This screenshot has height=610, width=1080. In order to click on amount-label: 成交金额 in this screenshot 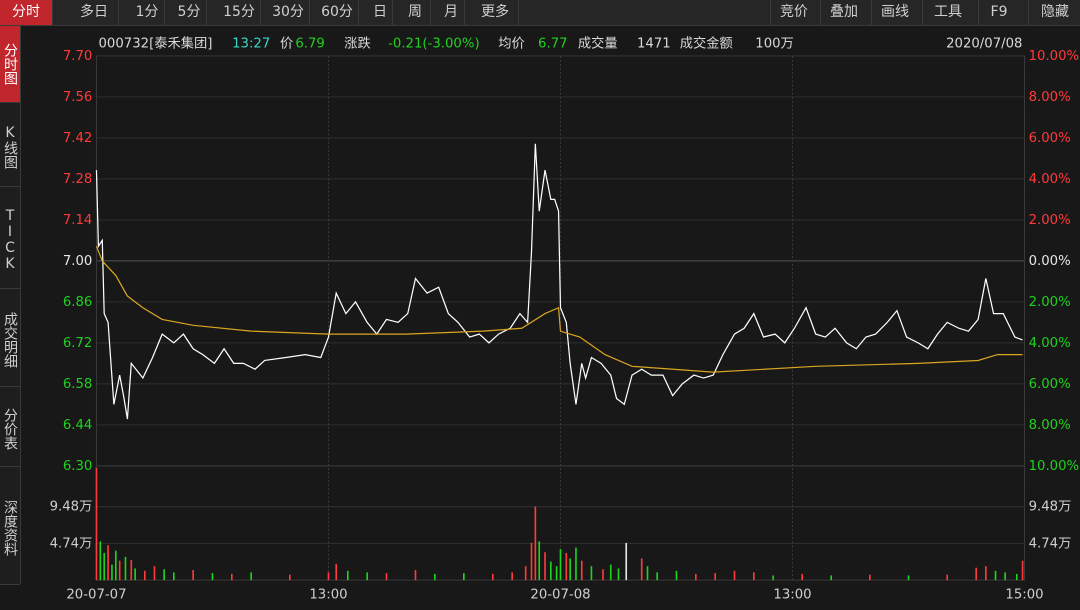, I will do `click(706, 43)`.